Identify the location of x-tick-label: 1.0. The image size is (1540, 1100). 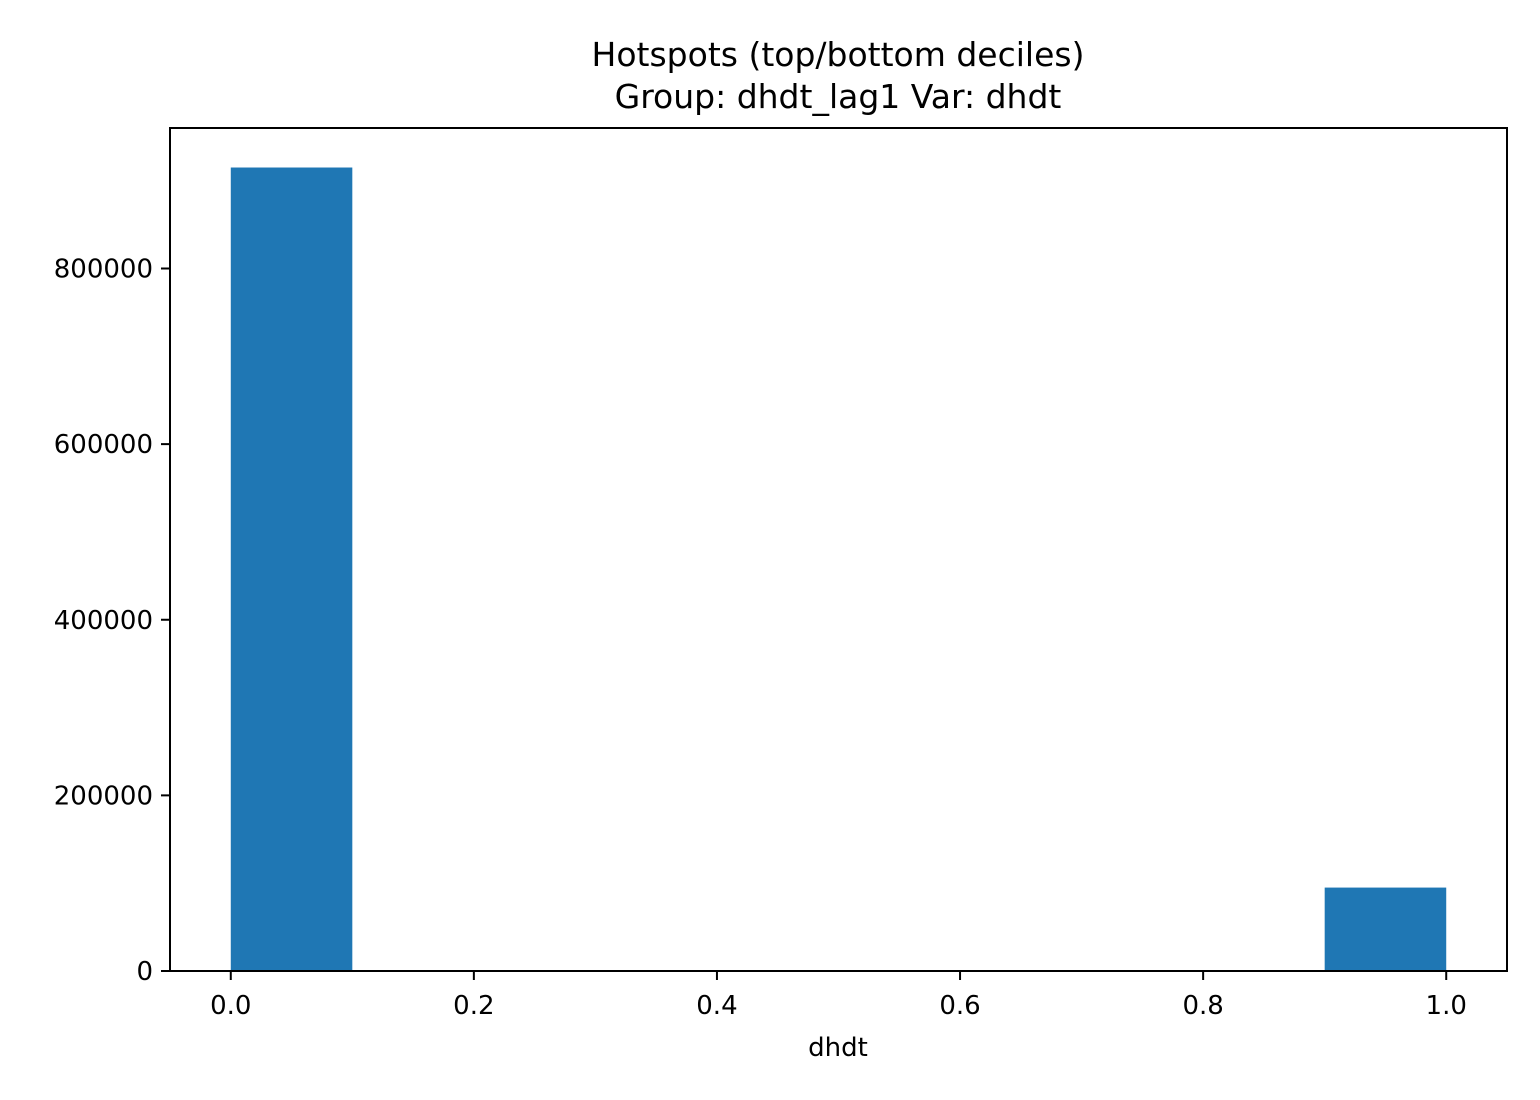
(1446, 1006).